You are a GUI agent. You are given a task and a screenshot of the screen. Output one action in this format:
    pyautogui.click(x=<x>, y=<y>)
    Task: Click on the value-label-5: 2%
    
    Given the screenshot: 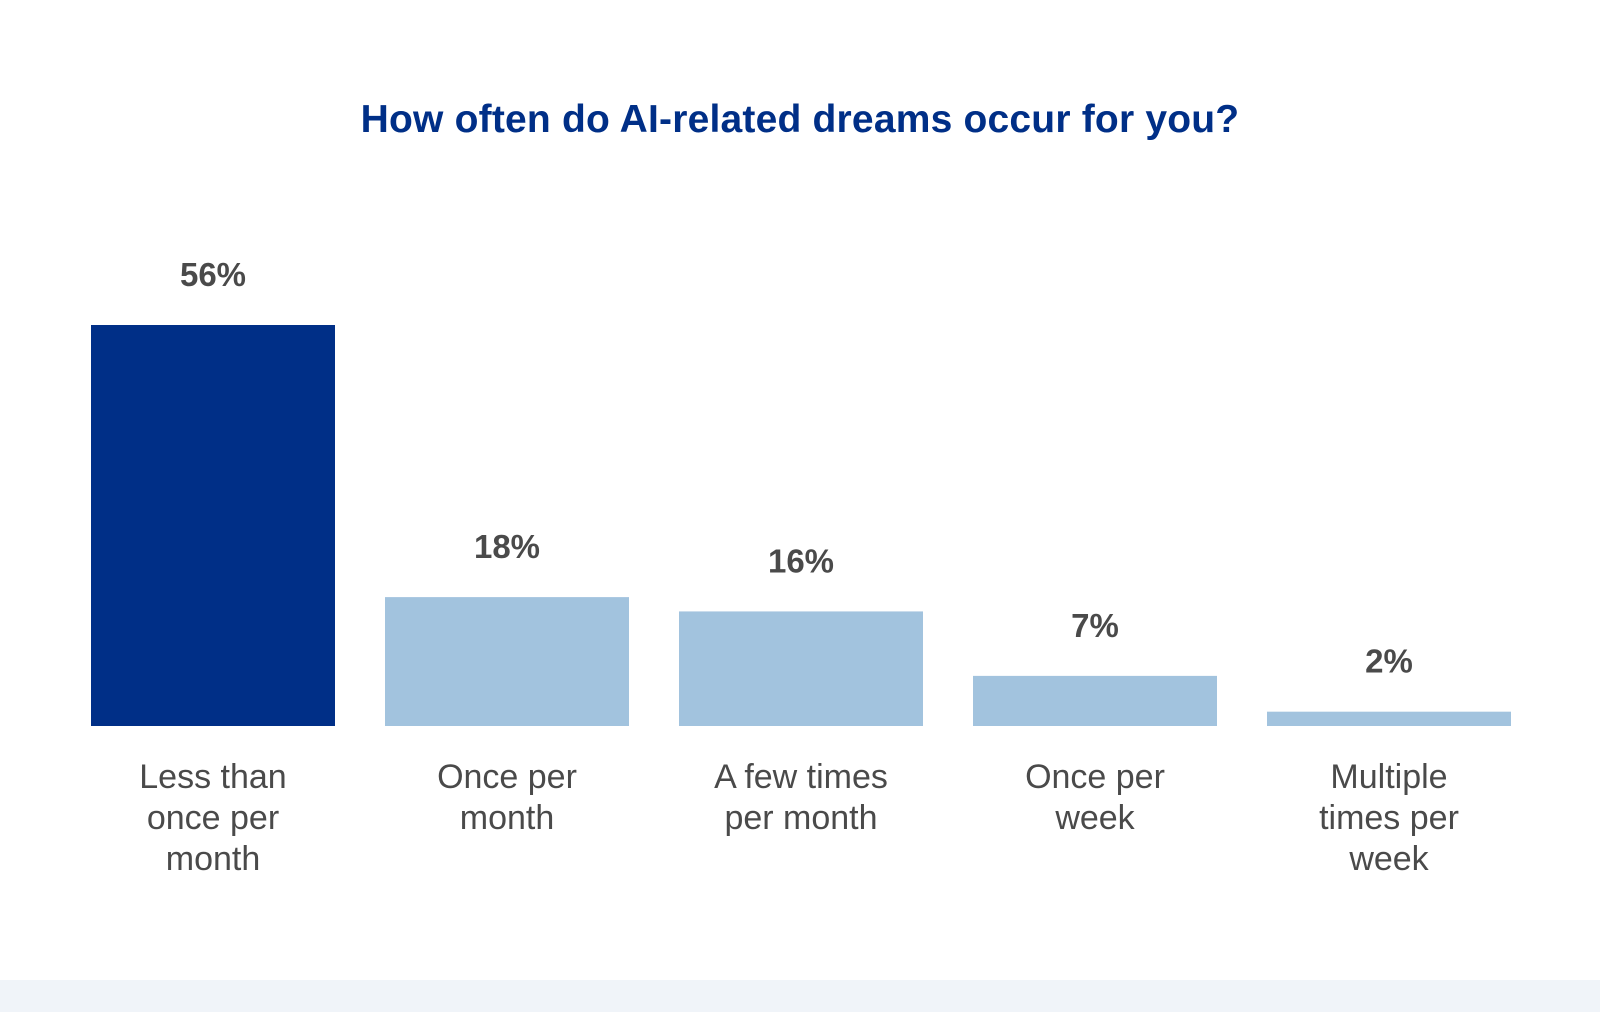 What is the action you would take?
    pyautogui.click(x=1389, y=661)
    